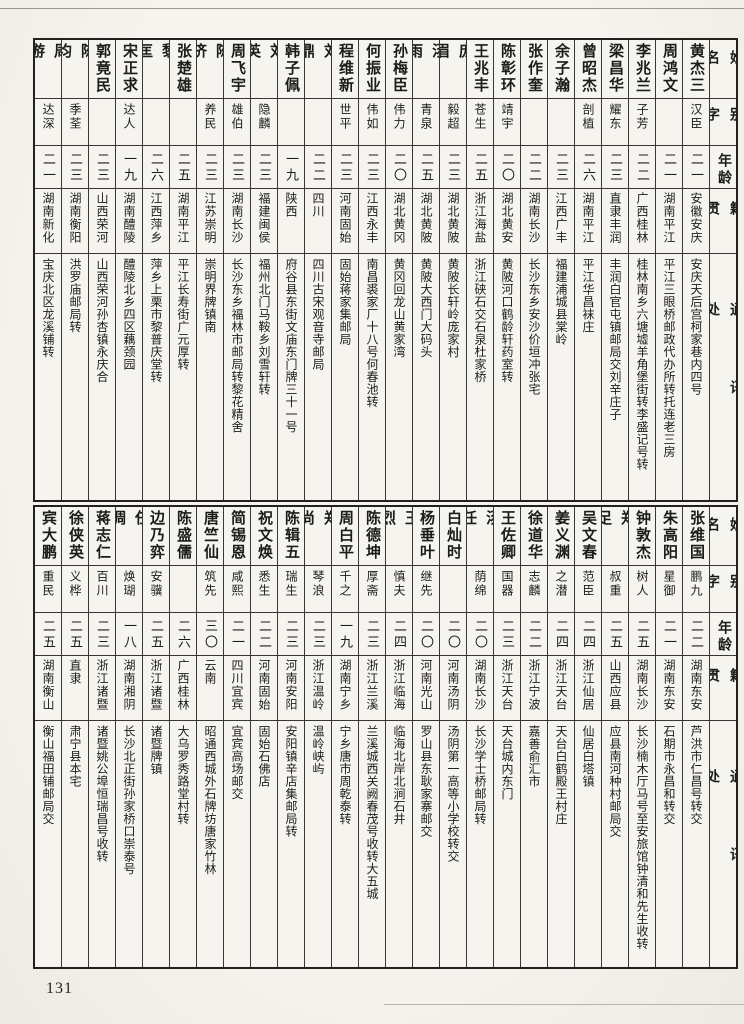  I want to click on entry-name: 吴文春, so click(588, 536).